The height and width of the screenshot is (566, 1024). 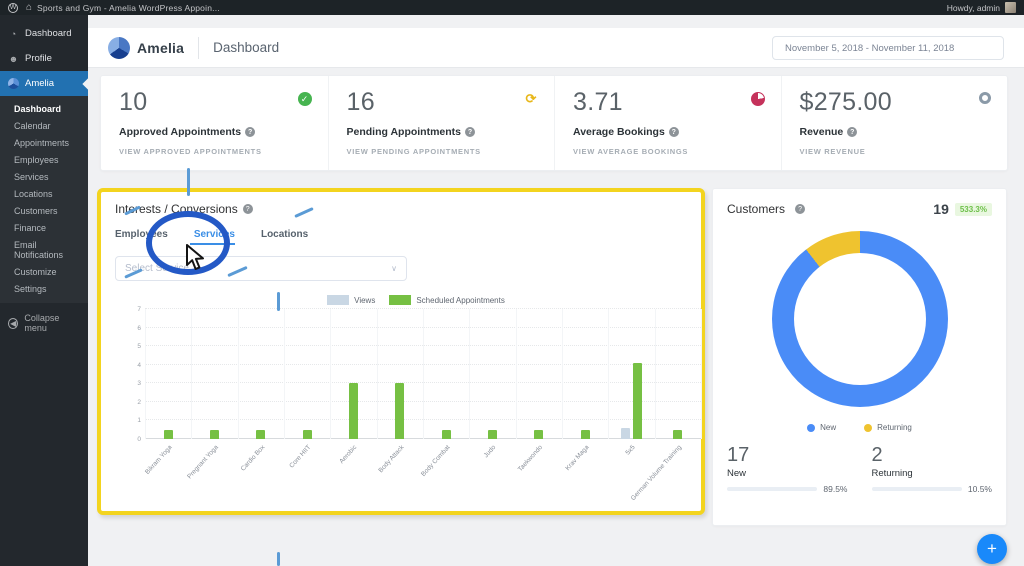 I want to click on interests-tabs: Employees Services Locations, so click(x=401, y=237).